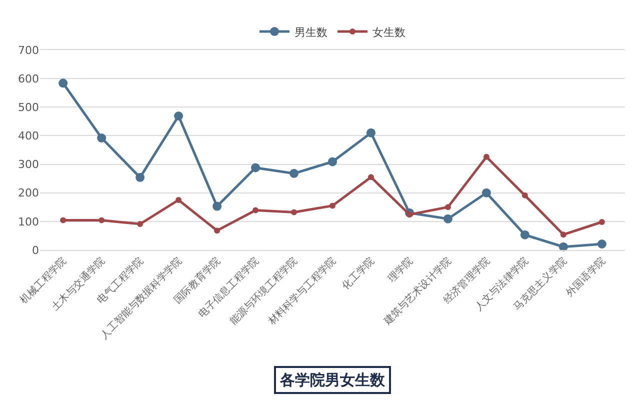 The height and width of the screenshot is (417, 640). What do you see at coordinates (332, 380) in the screenshot?
I see `text: 各学院男女生数` at bounding box center [332, 380].